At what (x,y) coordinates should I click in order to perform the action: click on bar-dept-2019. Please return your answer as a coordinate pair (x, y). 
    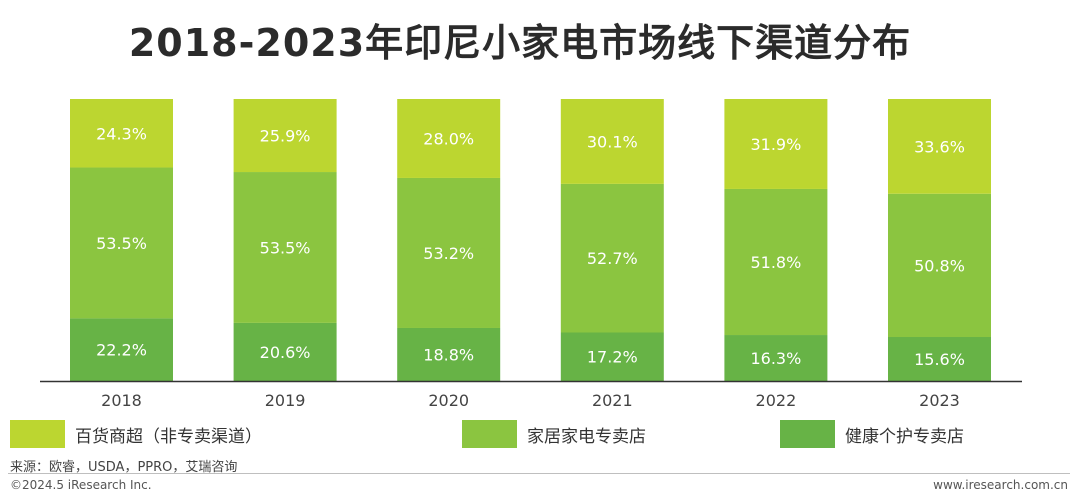
    Looking at the image, I should click on (285, 136).